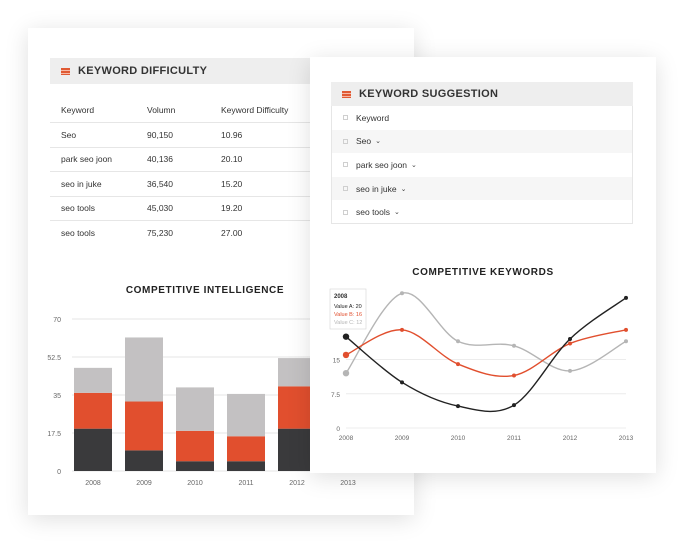  Describe the element at coordinates (335, 395) in the screenshot. I see `y-tick-label: 7.5` at that location.